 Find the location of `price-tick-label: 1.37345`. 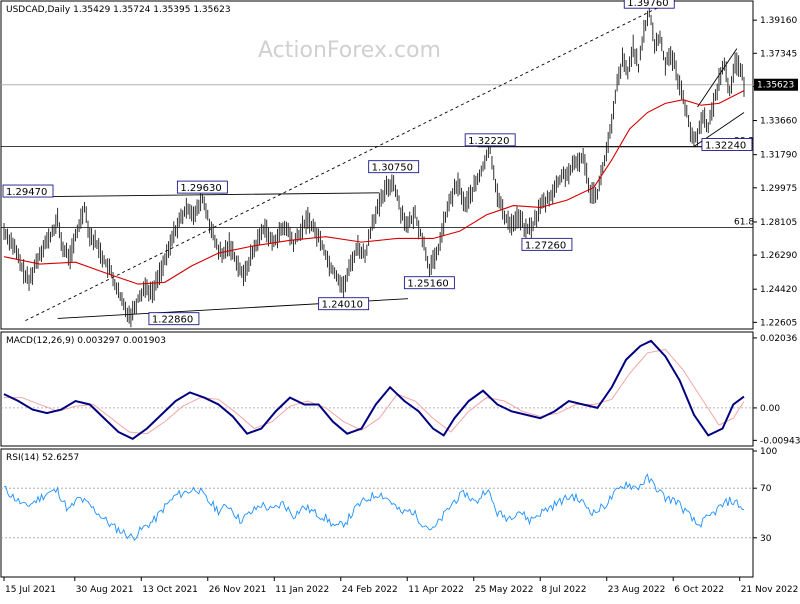

price-tick-label: 1.37345 is located at coordinates (778, 54).